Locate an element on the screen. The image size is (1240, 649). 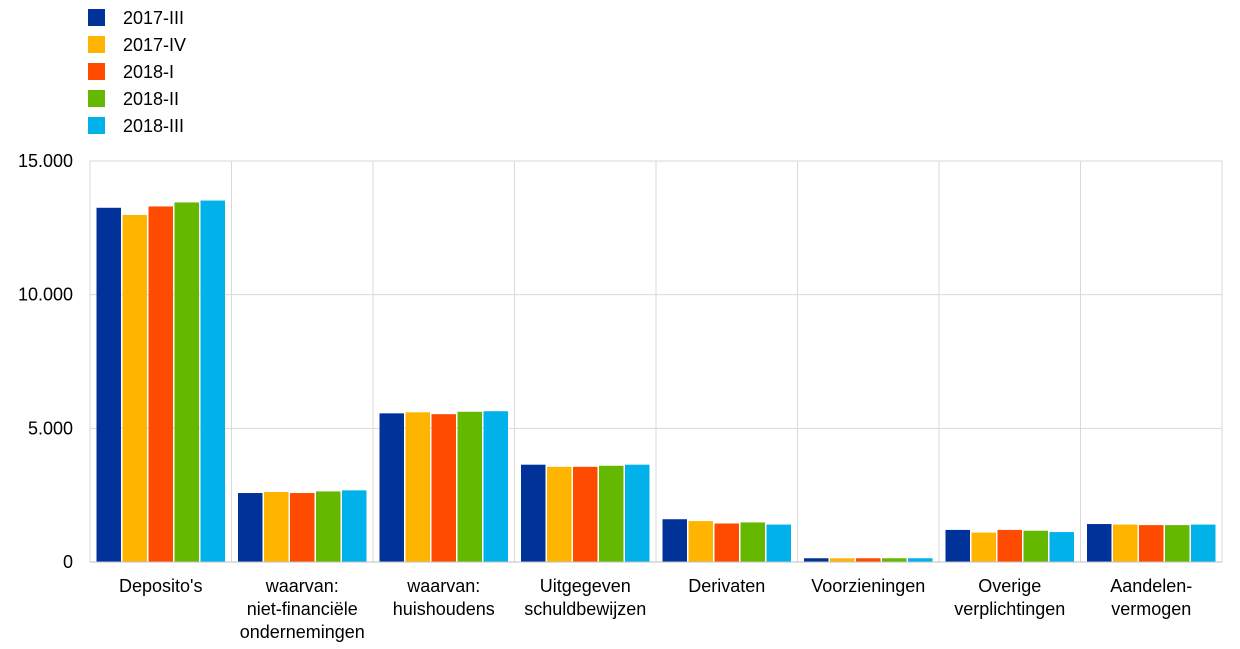
x-category-label-line: schuldbewijzen is located at coordinates (585, 609).